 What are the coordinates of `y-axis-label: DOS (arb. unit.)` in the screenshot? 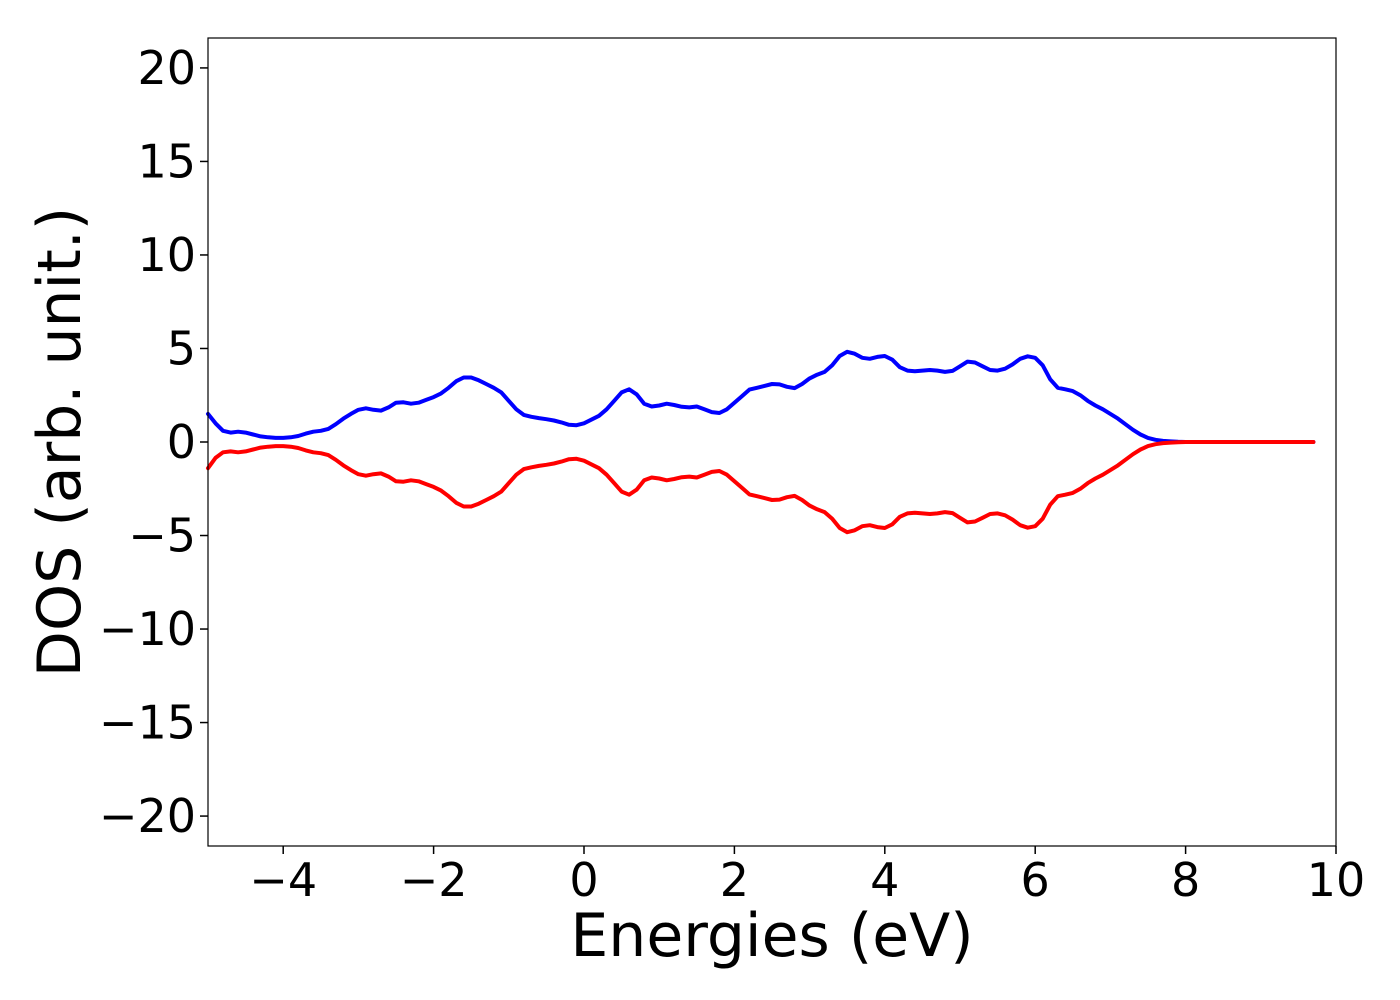 It's located at (60, 442).